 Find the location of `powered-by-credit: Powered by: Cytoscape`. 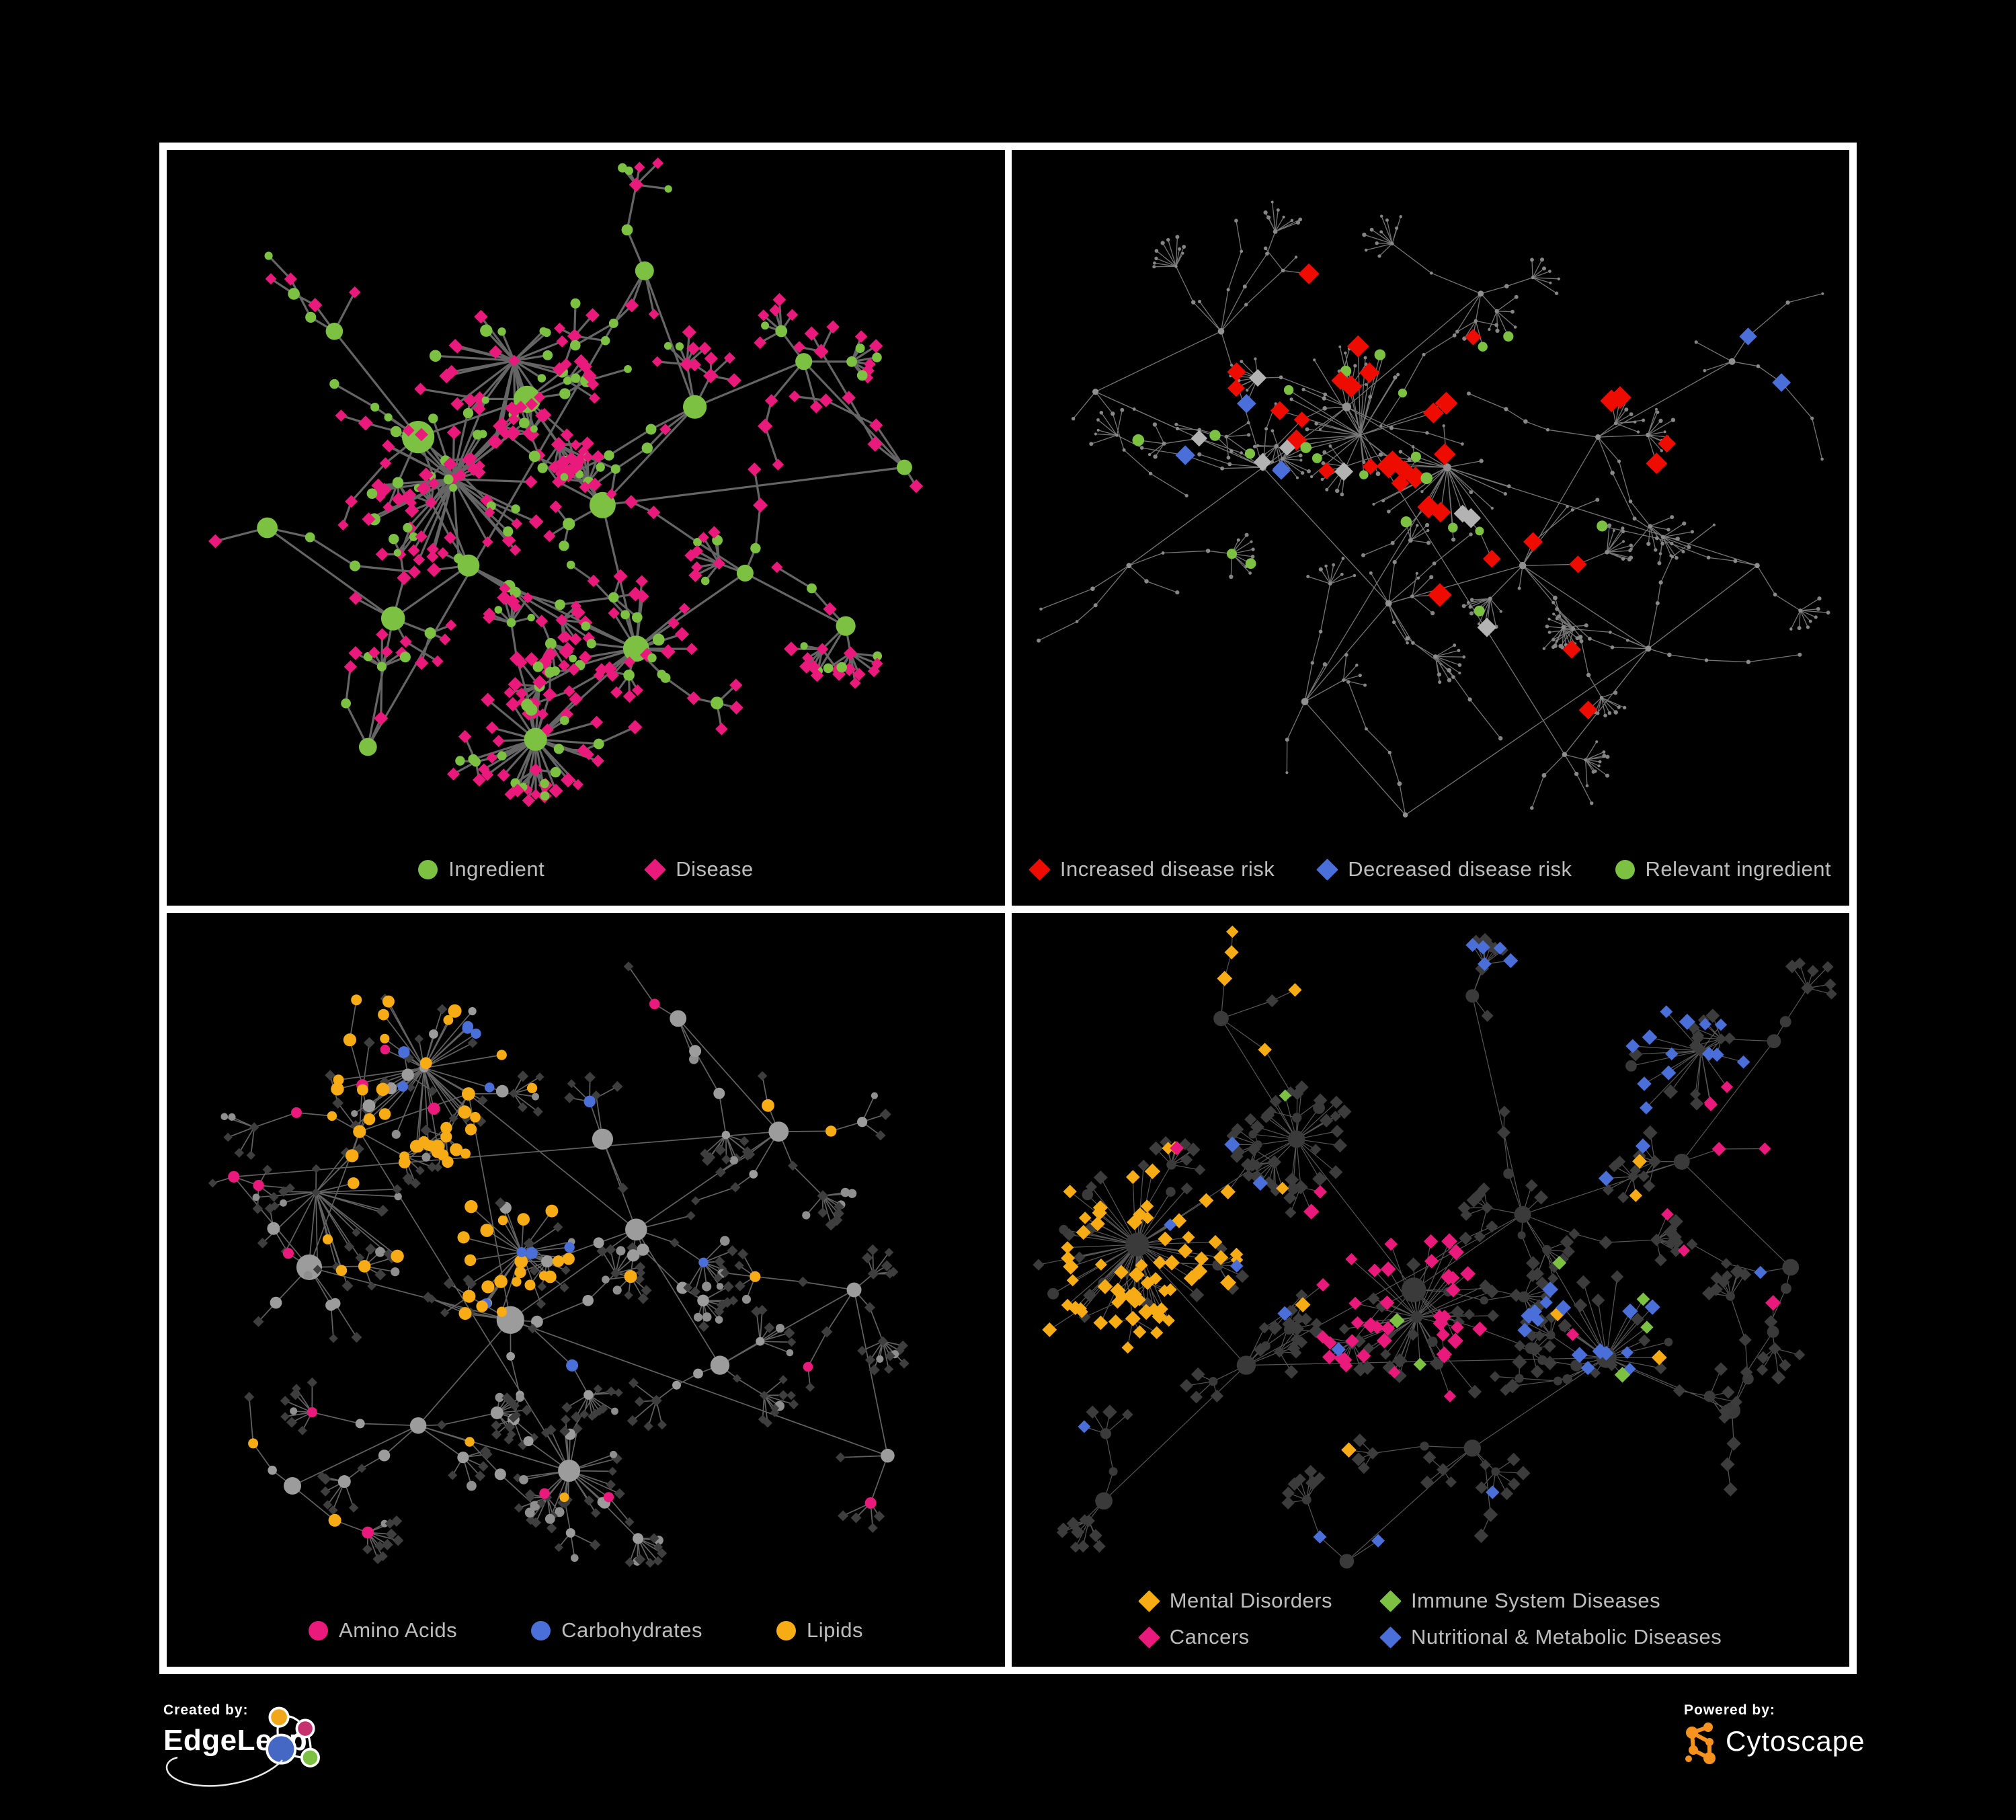

powered-by-credit: Powered by: Cytoscape is located at coordinates (1798, 1749).